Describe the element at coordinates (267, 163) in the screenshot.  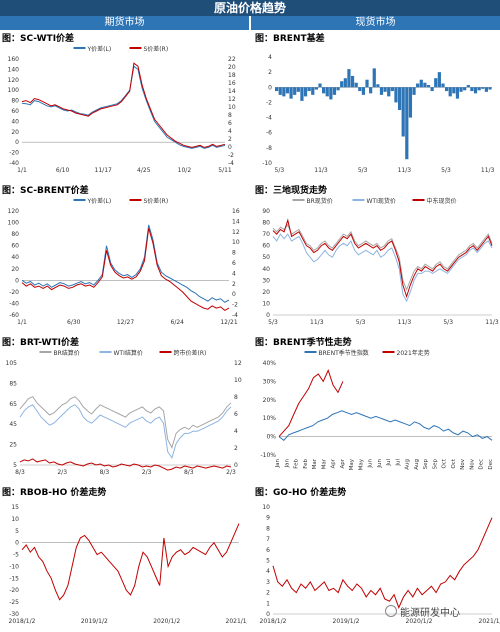
I see `y-tick-label: -10` at that location.